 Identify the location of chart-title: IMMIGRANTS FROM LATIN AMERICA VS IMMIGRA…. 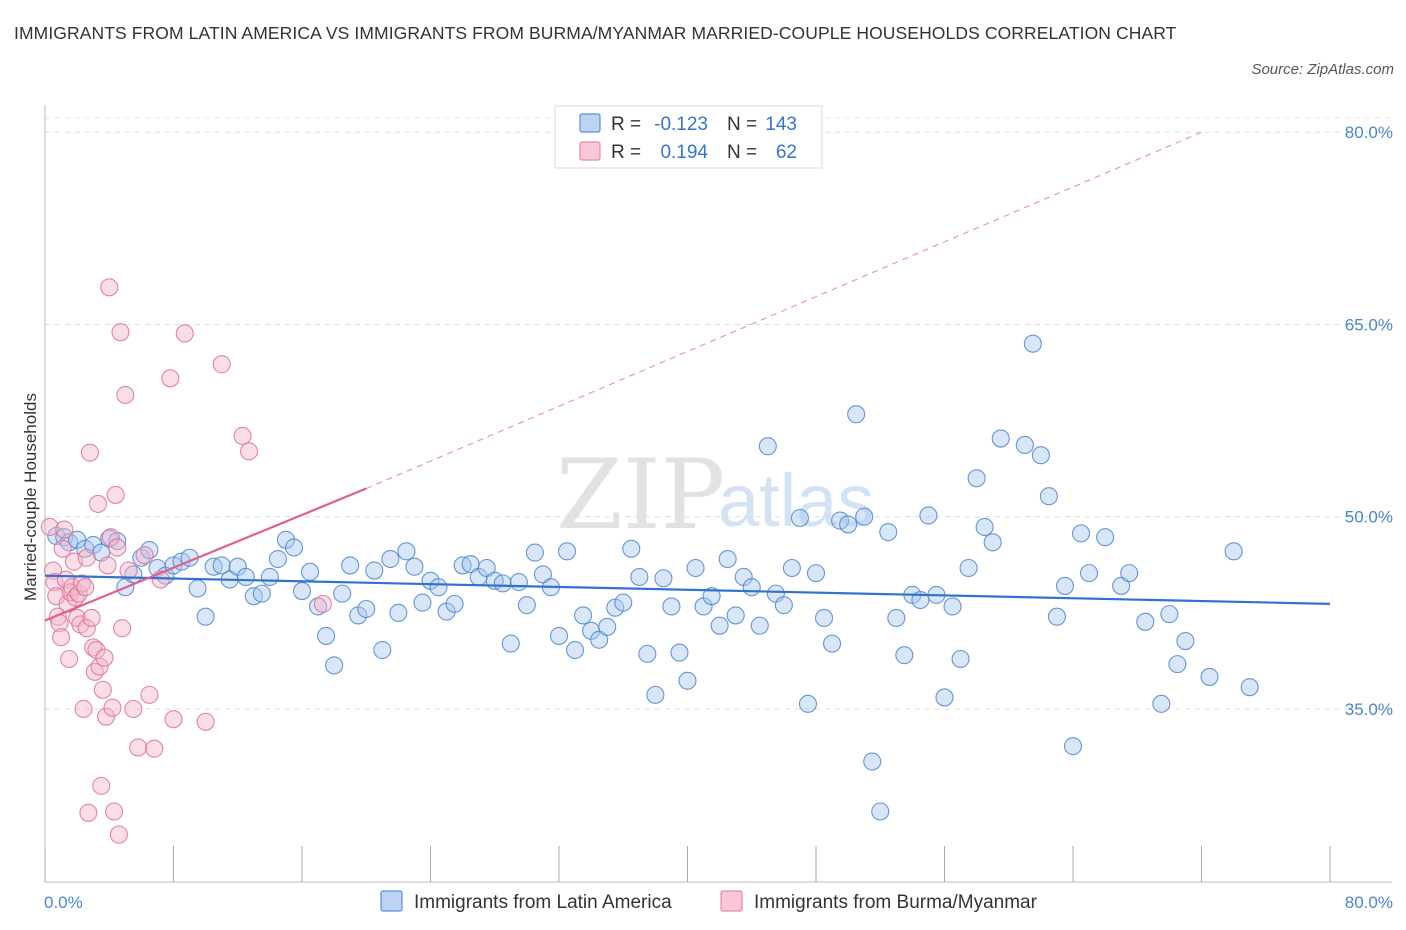
(595, 33).